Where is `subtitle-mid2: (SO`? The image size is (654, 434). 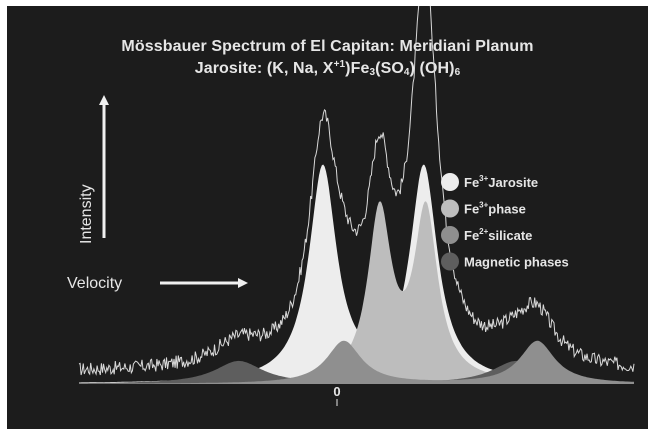
subtitle-mid2: (SO is located at coordinates (389, 68).